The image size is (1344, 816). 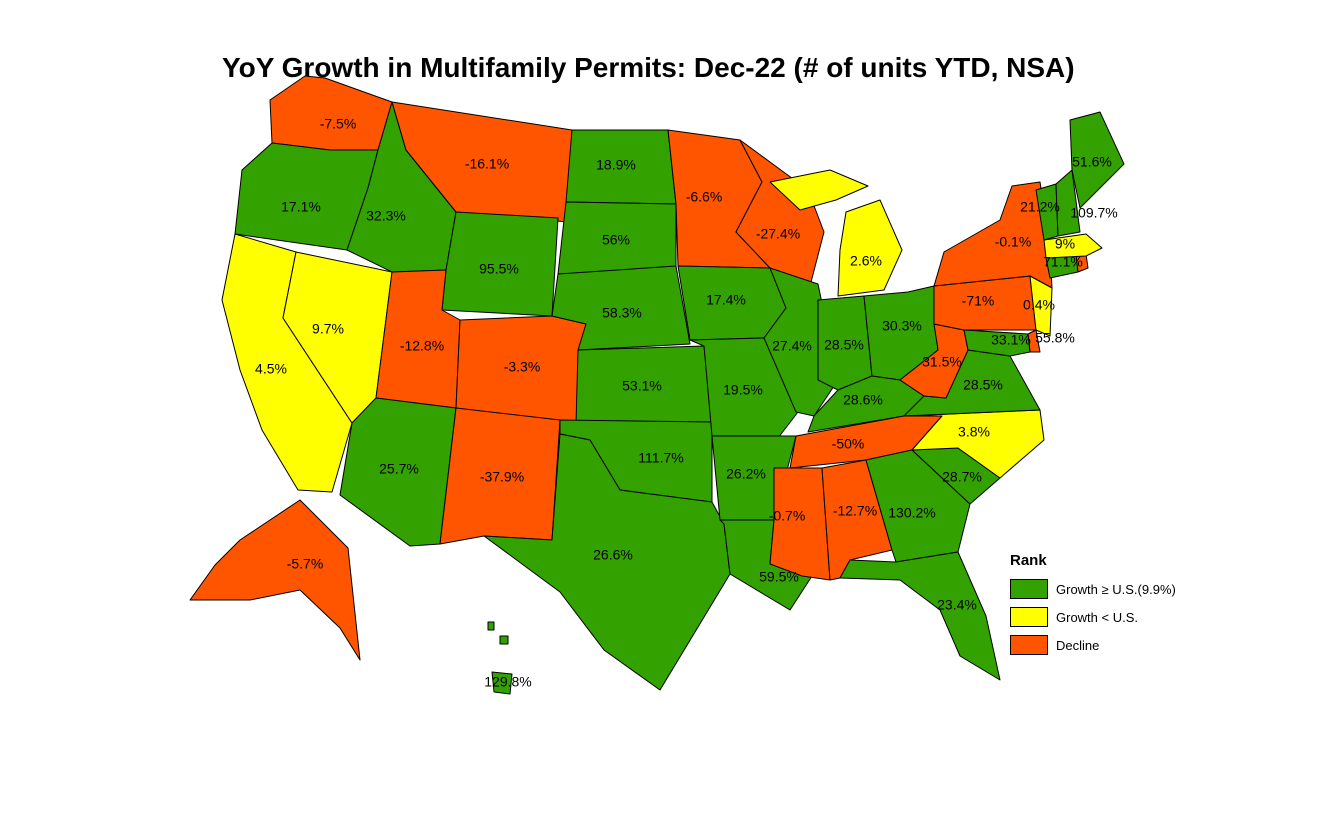 What do you see at coordinates (779, 577) in the screenshot?
I see `state-label-la: 59.5%` at bounding box center [779, 577].